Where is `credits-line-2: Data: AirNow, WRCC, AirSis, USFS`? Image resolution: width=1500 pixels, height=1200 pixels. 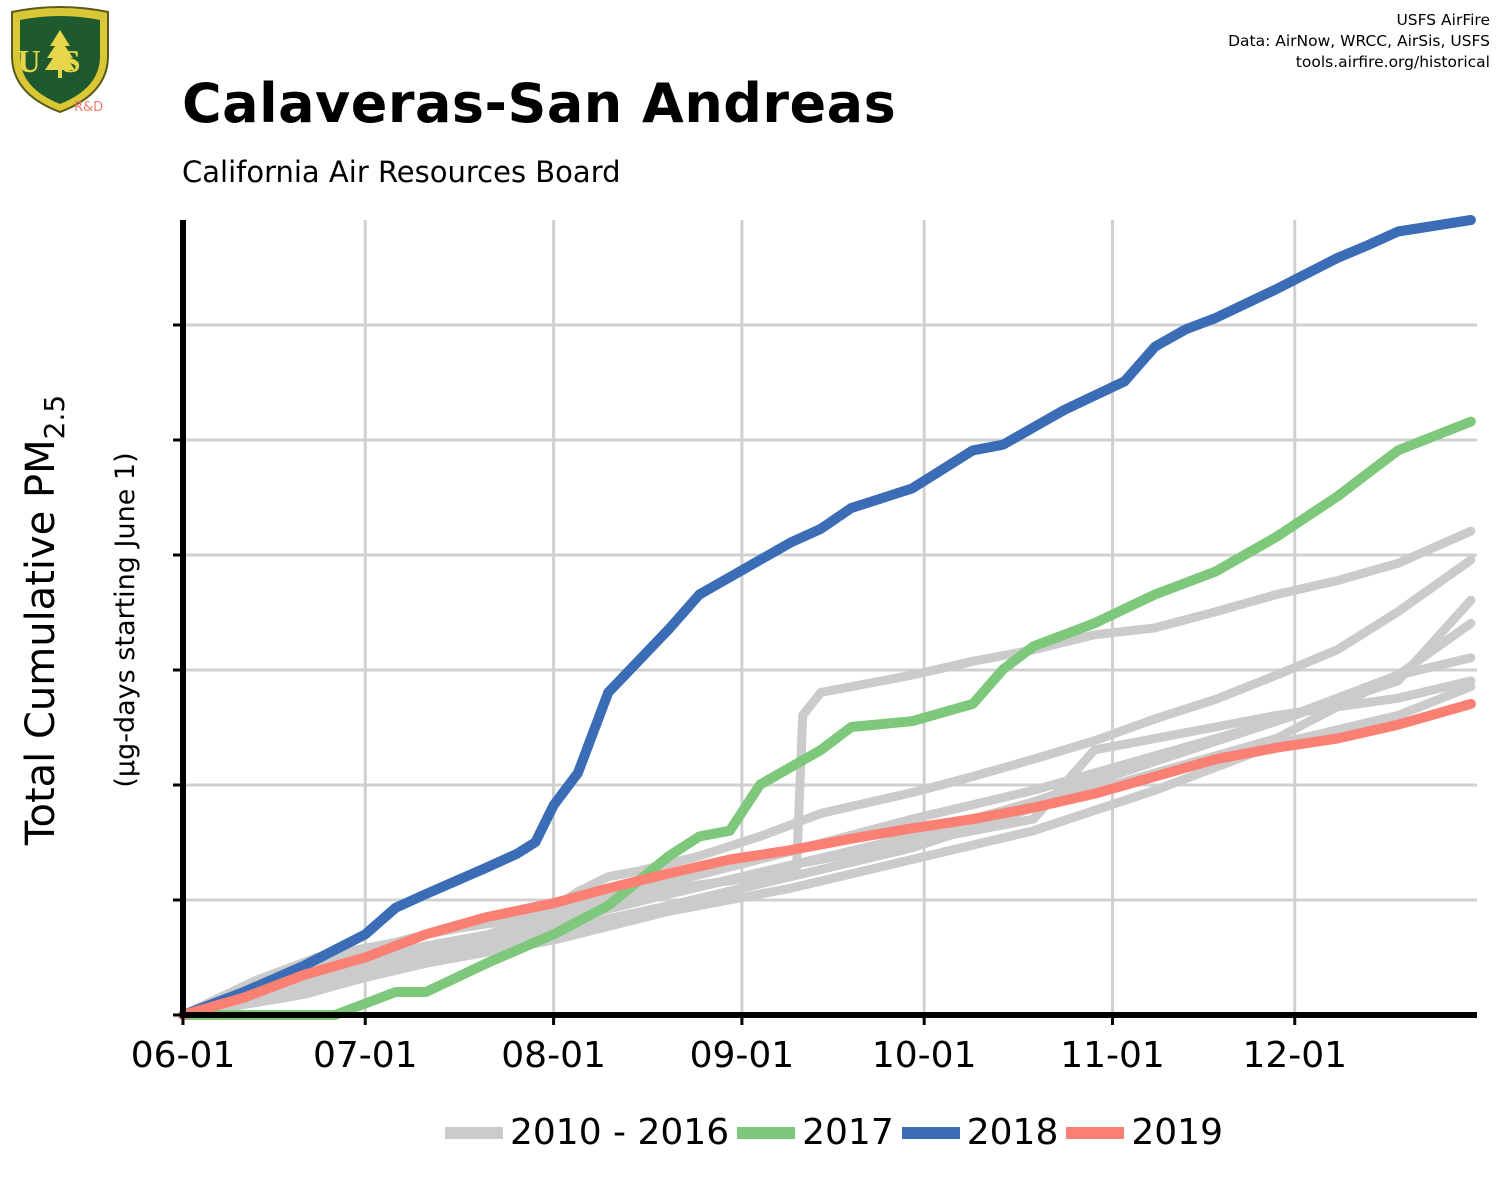 credits-line-2: Data: AirNow, WRCC, AirSis, USFS is located at coordinates (1359, 41).